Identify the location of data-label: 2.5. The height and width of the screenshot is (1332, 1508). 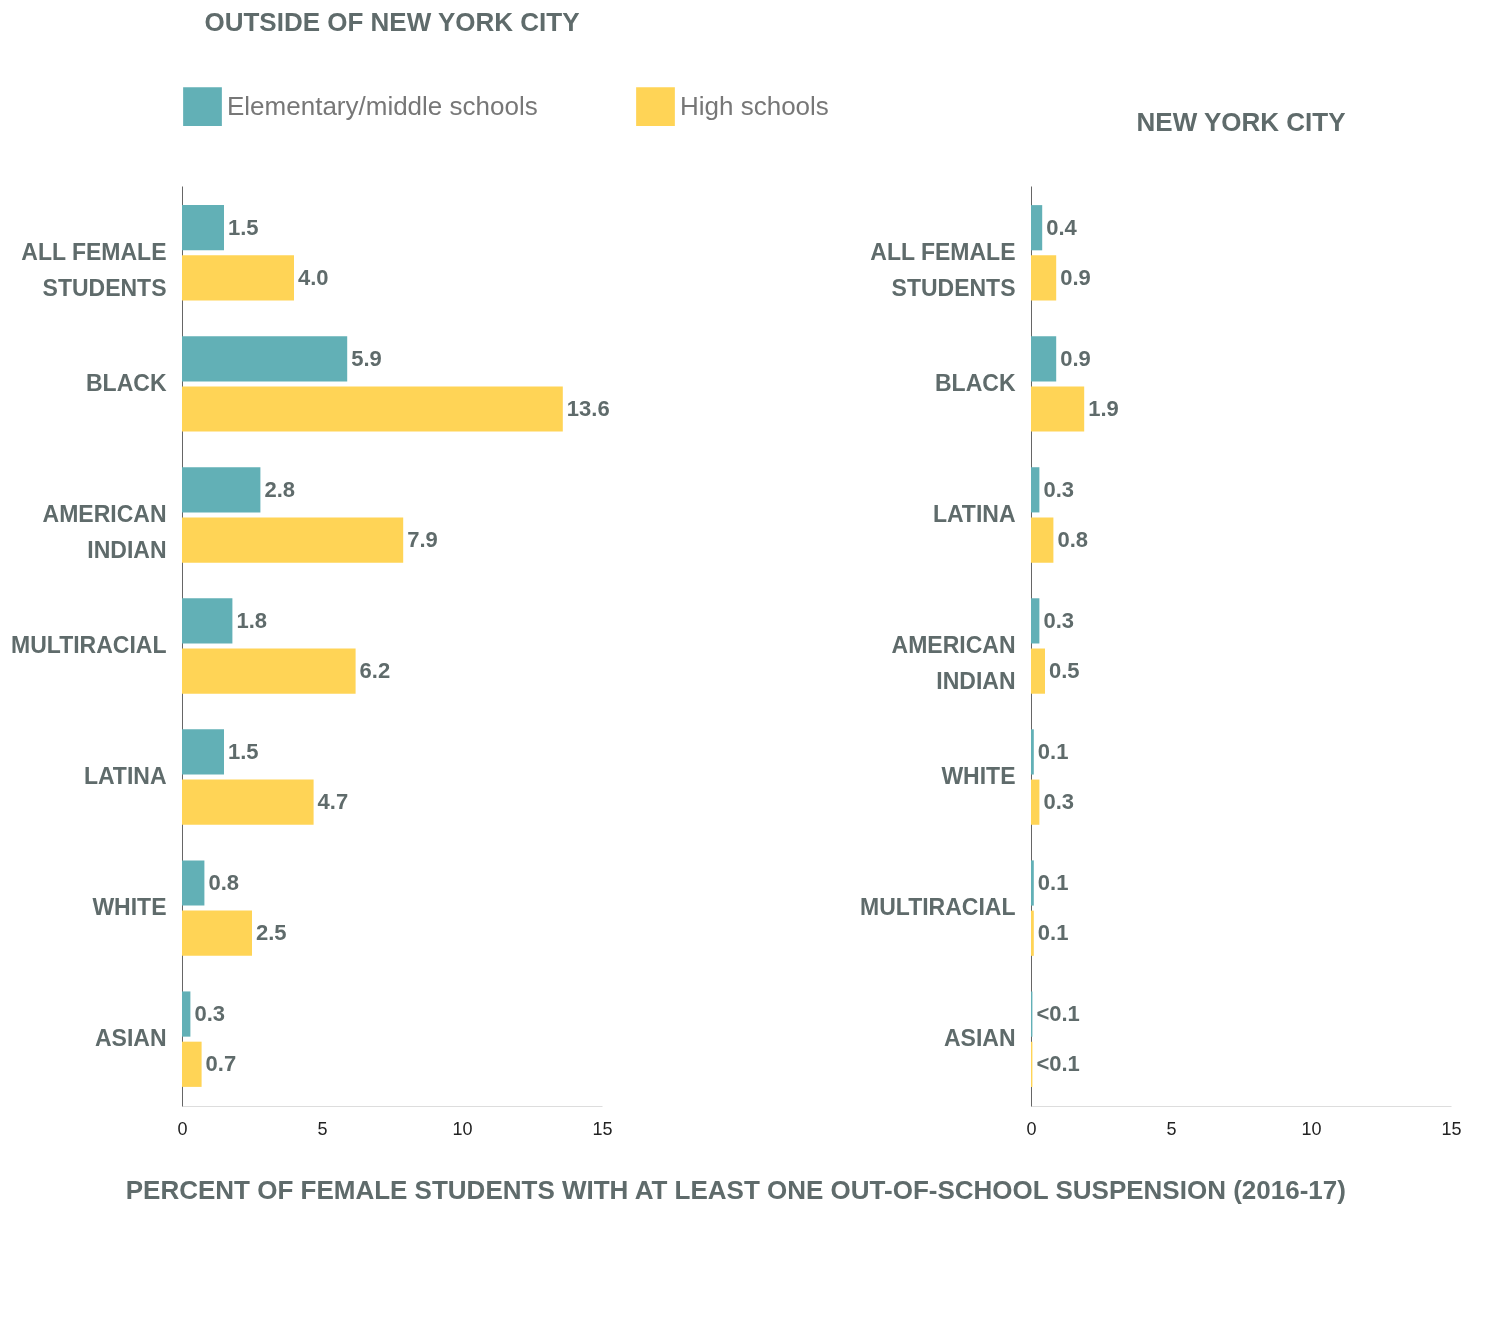
(271, 933).